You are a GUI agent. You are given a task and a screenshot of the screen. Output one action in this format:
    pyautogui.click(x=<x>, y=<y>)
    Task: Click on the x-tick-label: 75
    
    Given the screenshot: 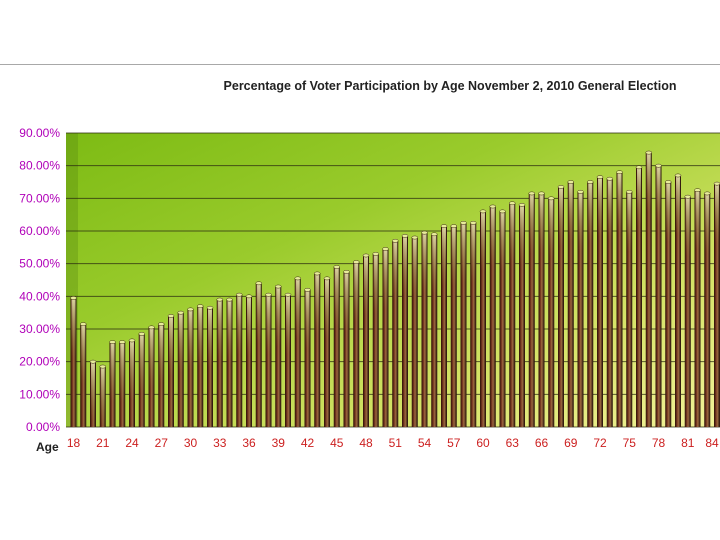 What is the action you would take?
    pyautogui.click(x=630, y=443)
    